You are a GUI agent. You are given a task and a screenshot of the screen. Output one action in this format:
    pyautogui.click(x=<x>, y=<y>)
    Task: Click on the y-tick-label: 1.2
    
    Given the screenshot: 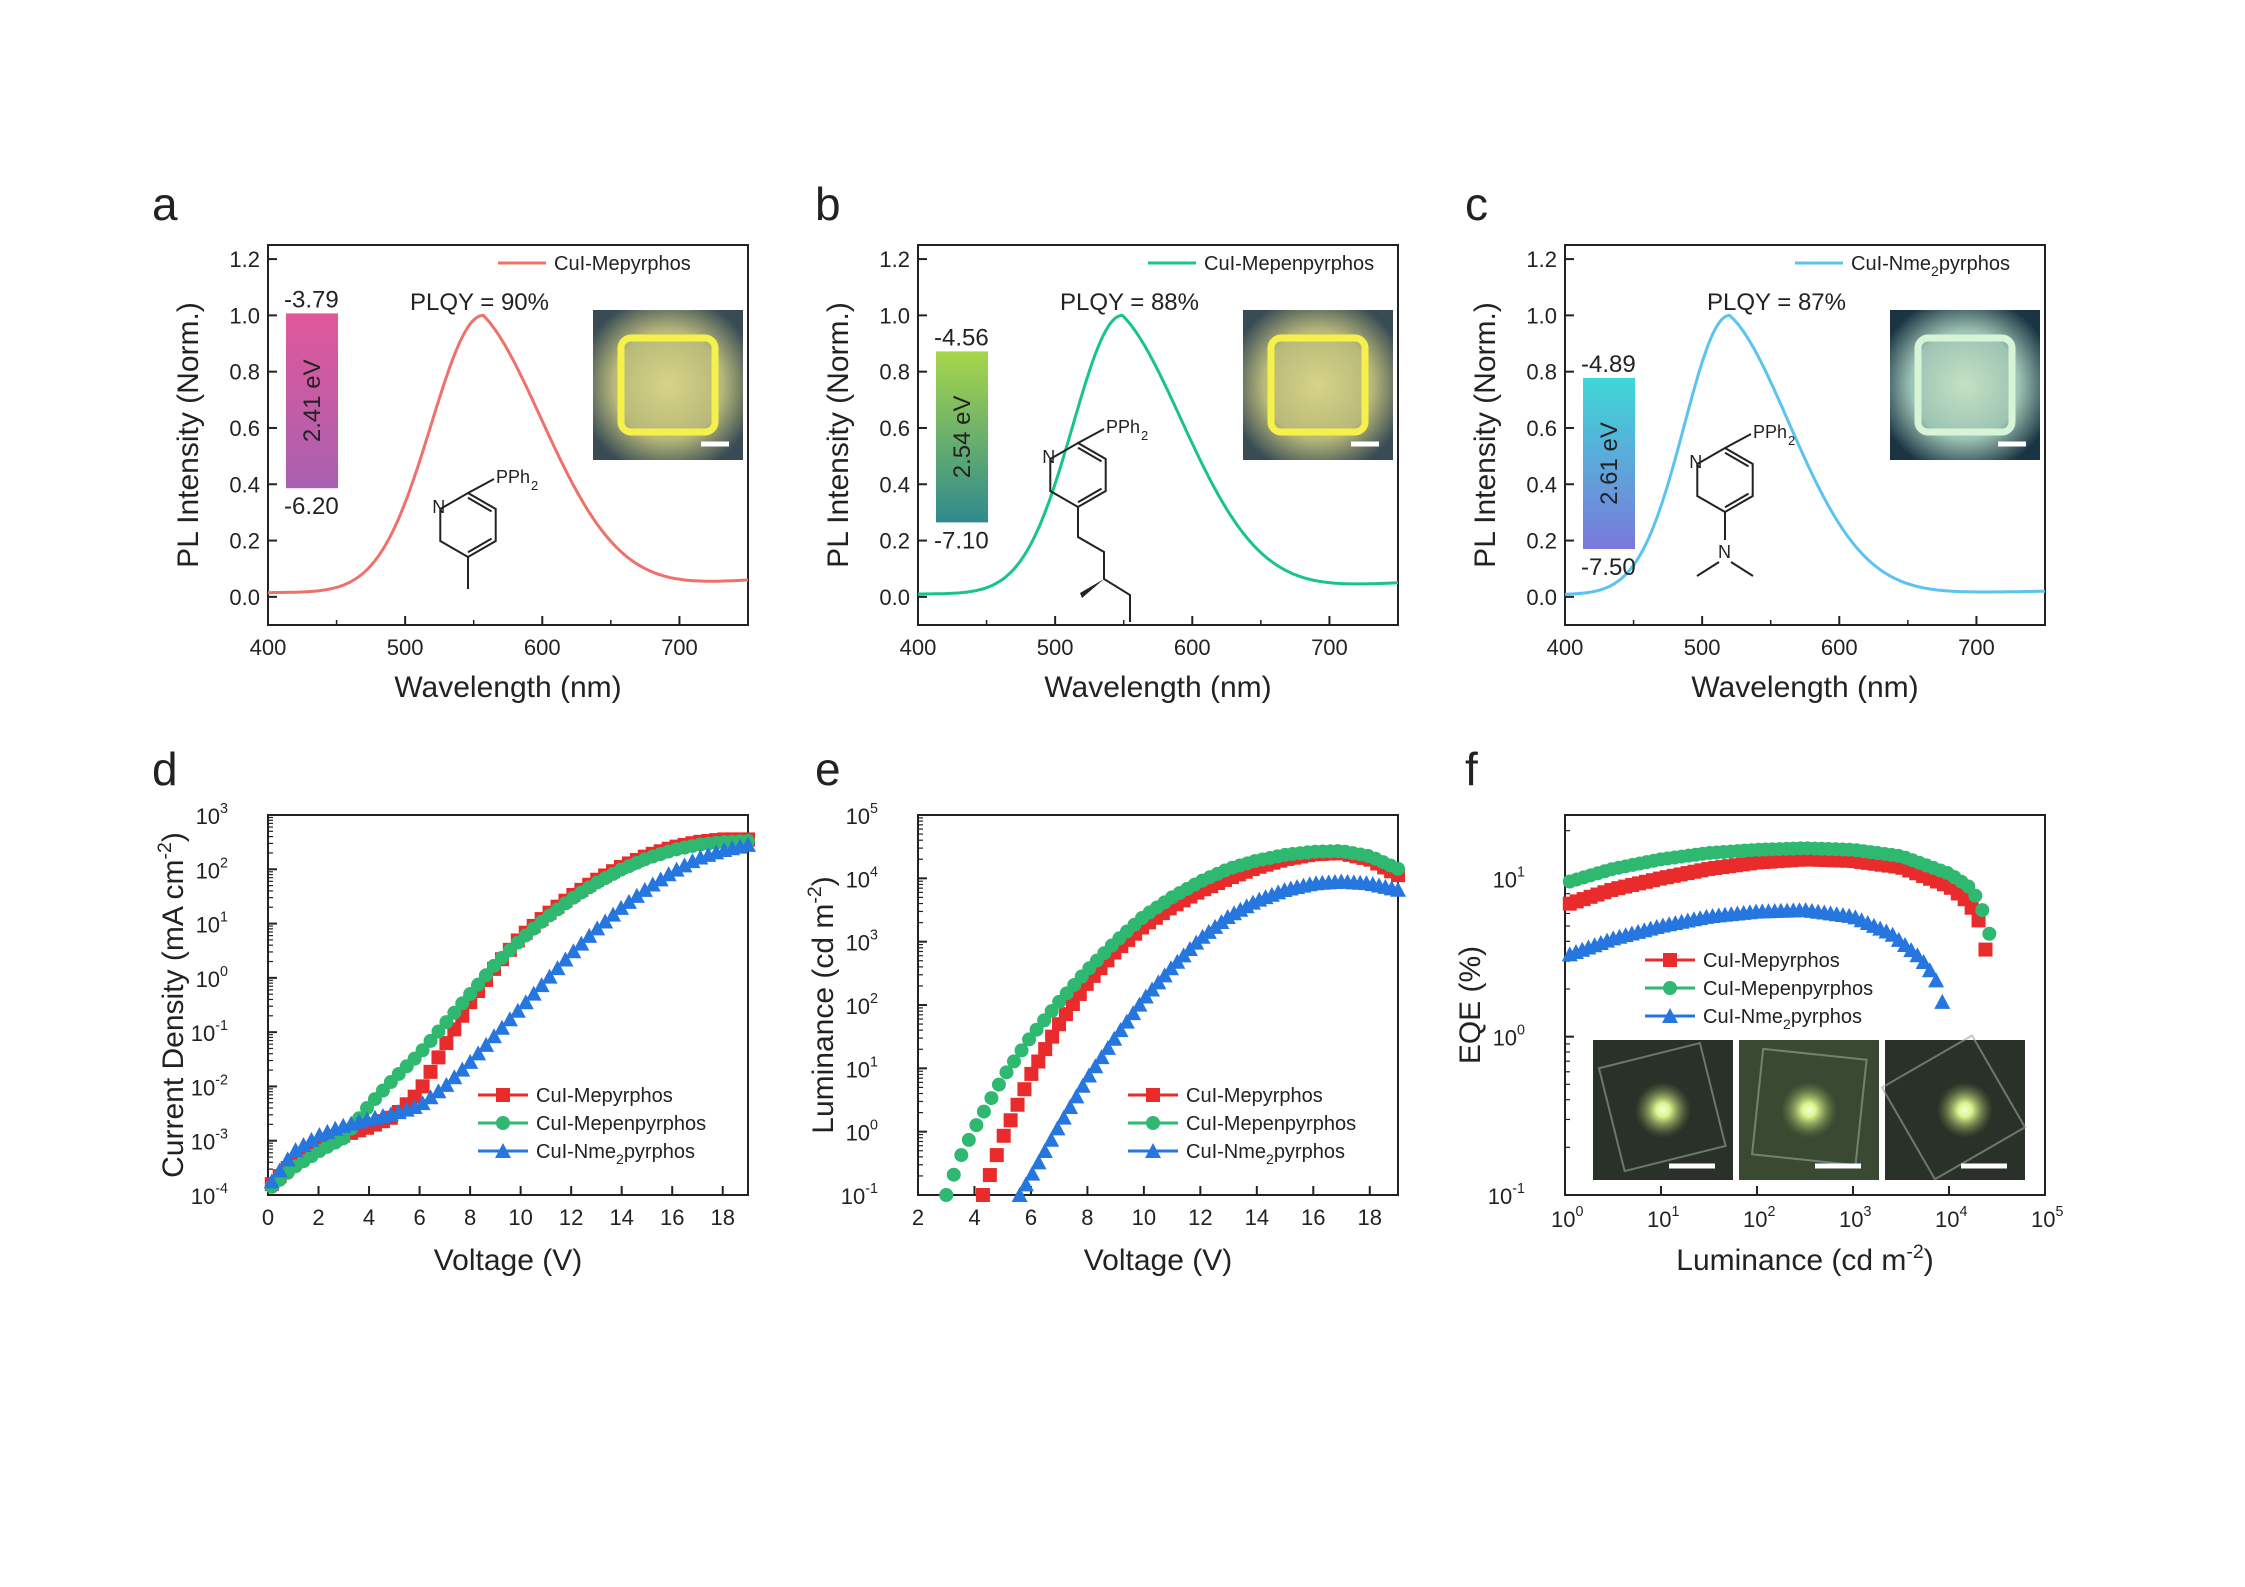 What is the action you would take?
    pyautogui.click(x=1541, y=259)
    